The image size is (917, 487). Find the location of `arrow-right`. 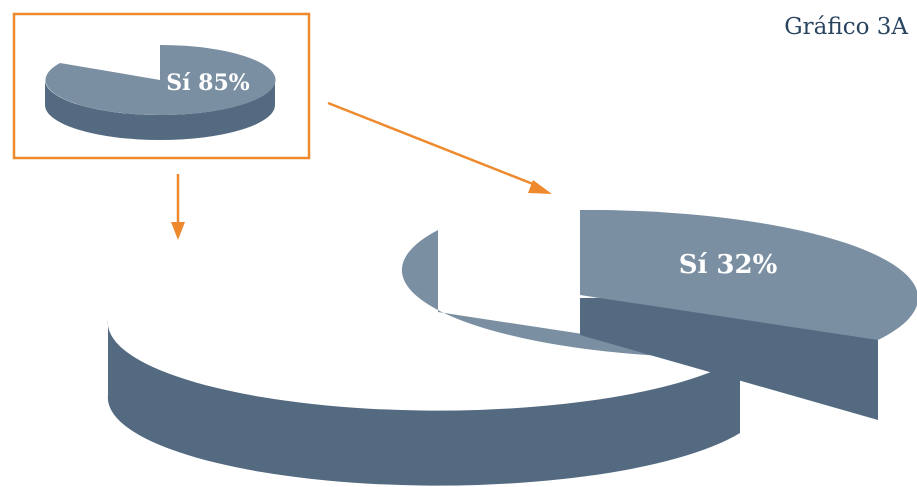

arrow-right is located at coordinates (439, 147).